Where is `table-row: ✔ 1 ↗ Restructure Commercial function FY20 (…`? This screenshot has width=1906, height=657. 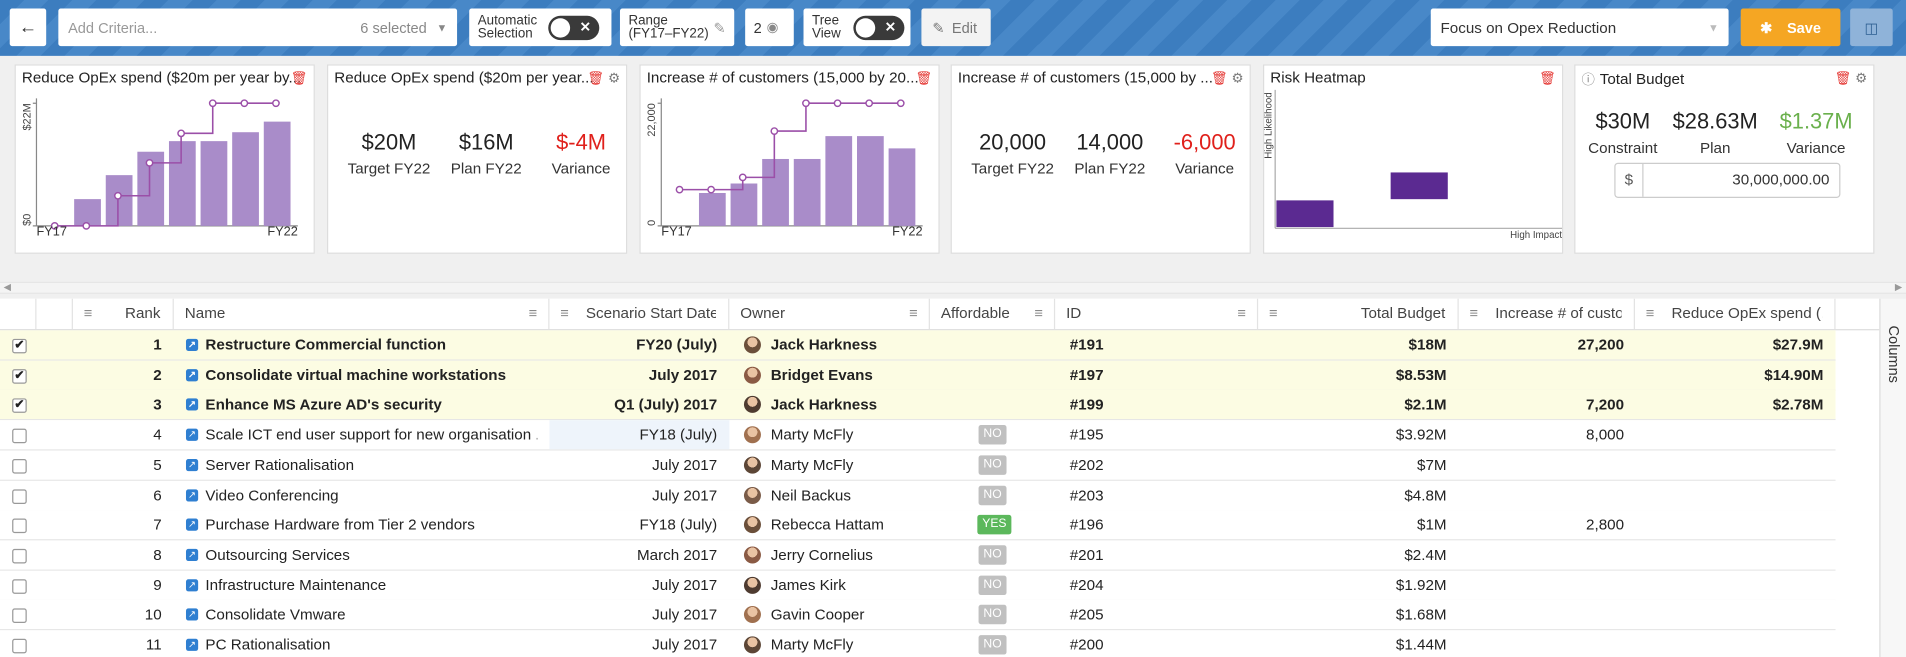
table-row: ✔ 1 ↗ Restructure Commercial function FY20 (… is located at coordinates (918, 345).